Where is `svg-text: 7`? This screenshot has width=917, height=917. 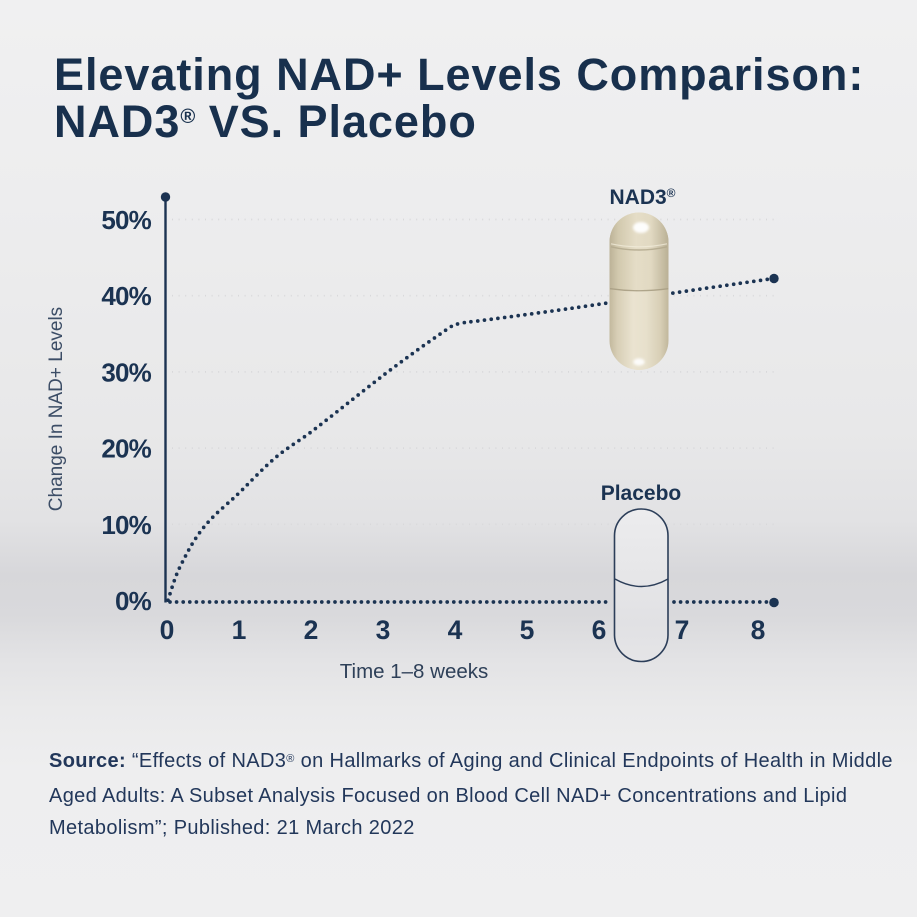
svg-text: 7 is located at coordinates (682, 630).